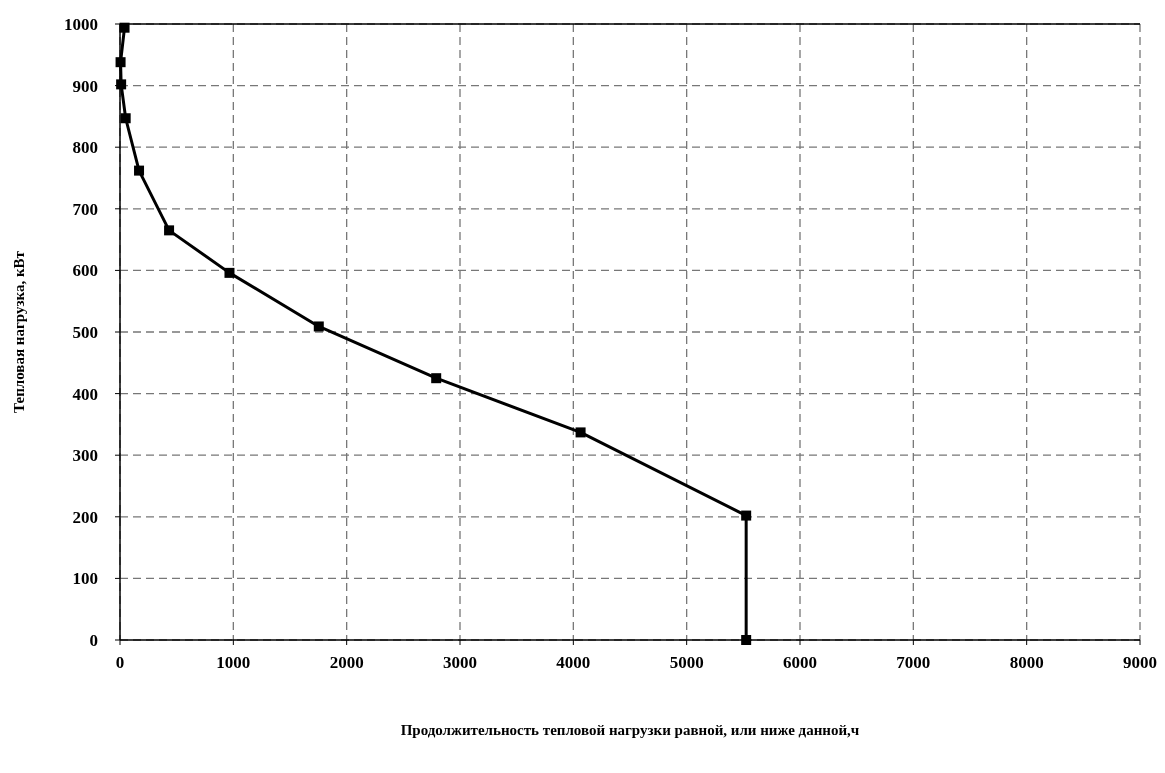 Image resolution: width=1165 pixels, height=773 pixels. I want to click on x-tick-label: 2000, so click(346, 662).